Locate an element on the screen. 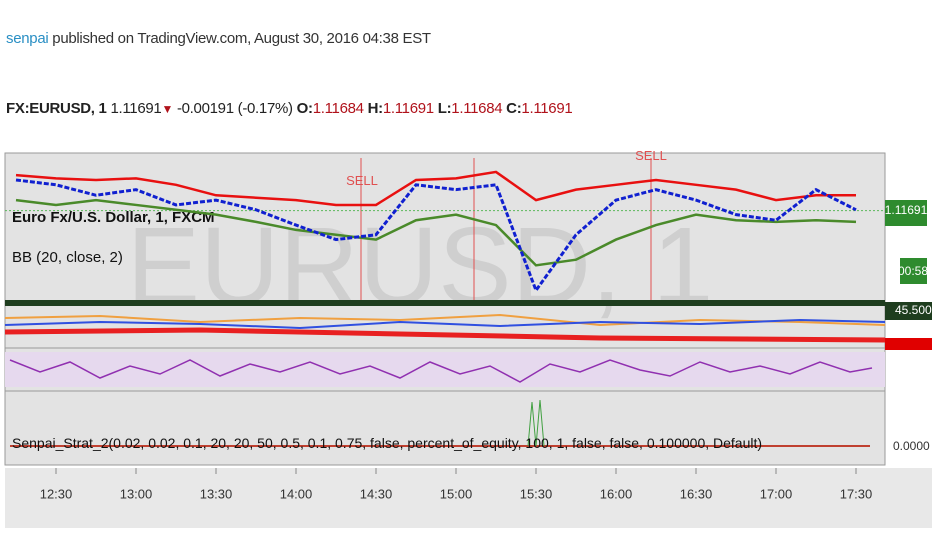 This screenshot has width=932, height=550. x-tick-label: 14:00 is located at coordinates (296, 493).